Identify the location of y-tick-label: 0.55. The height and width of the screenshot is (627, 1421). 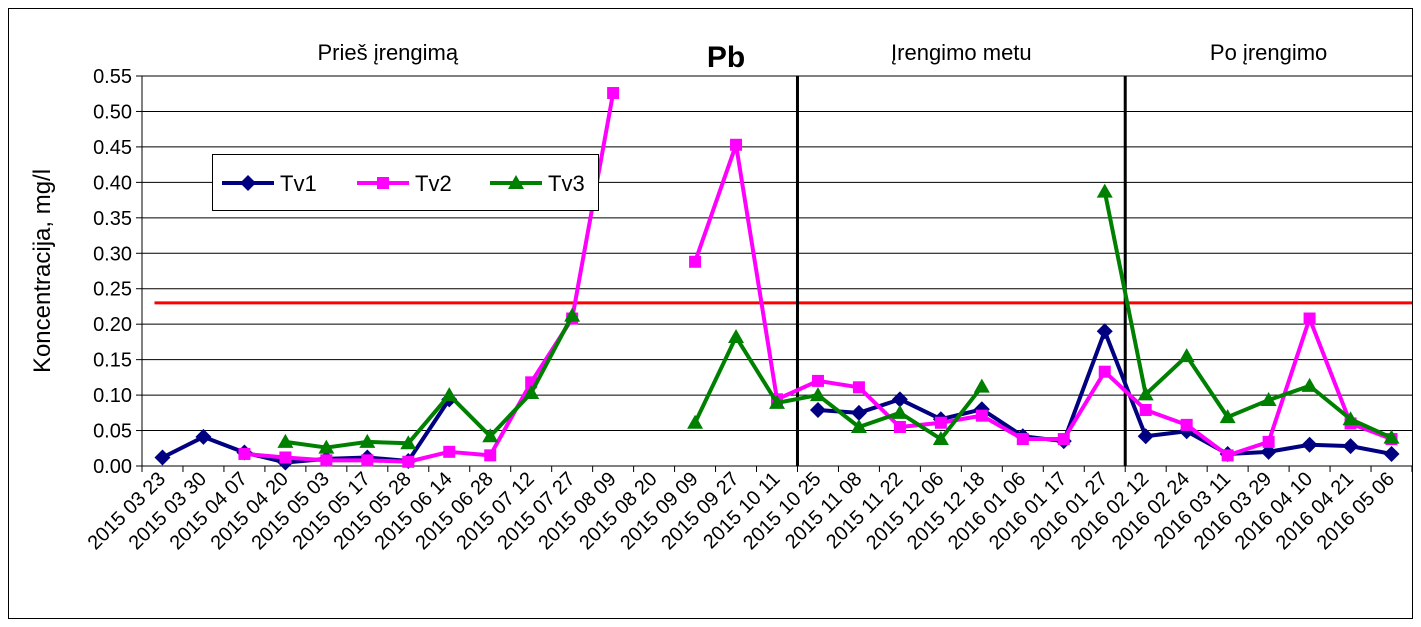
(112, 77).